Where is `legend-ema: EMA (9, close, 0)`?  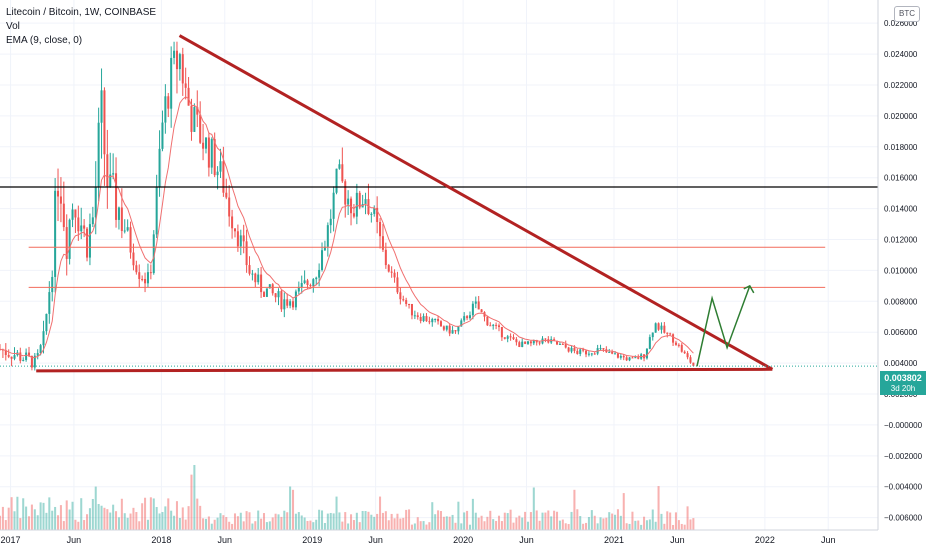
legend-ema: EMA (9, close, 0) is located at coordinates (44, 40).